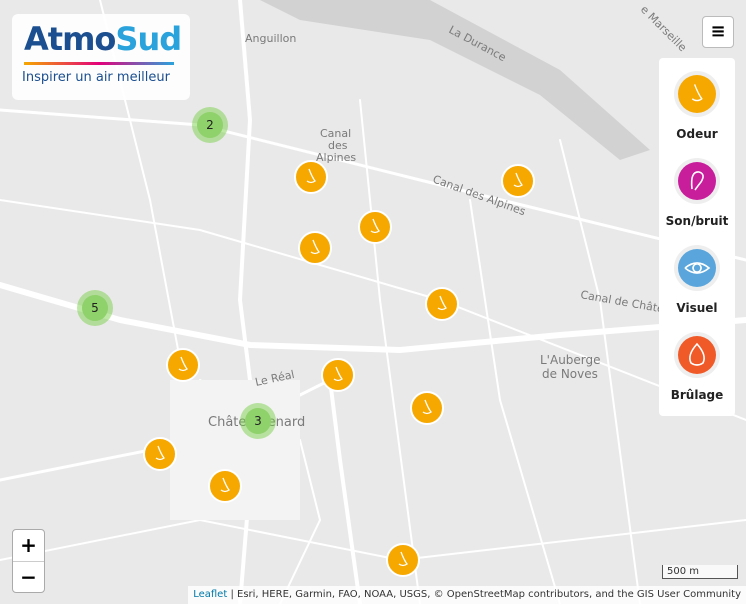 Image resolution: width=746 pixels, height=604 pixels. What do you see at coordinates (210, 594) in the screenshot?
I see `leaflet-link: Leaflet` at bounding box center [210, 594].